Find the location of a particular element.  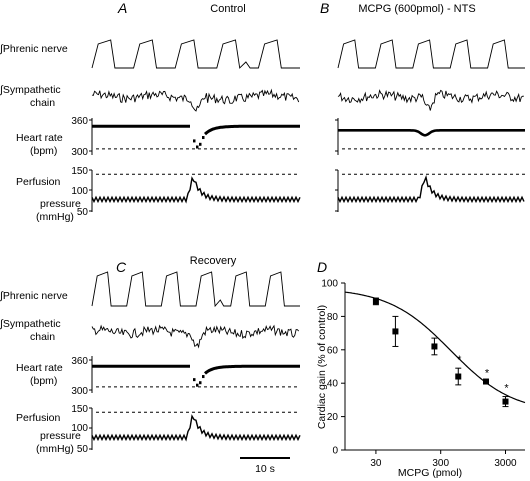

panel-b-letter: B is located at coordinates (324, 8).